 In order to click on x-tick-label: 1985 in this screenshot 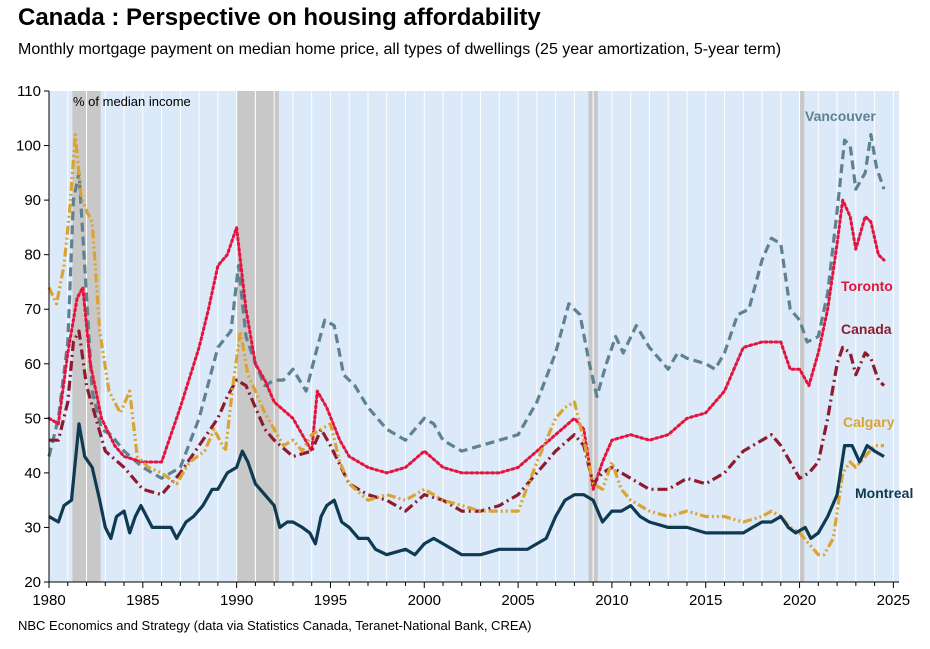, I will do `click(142, 600)`.